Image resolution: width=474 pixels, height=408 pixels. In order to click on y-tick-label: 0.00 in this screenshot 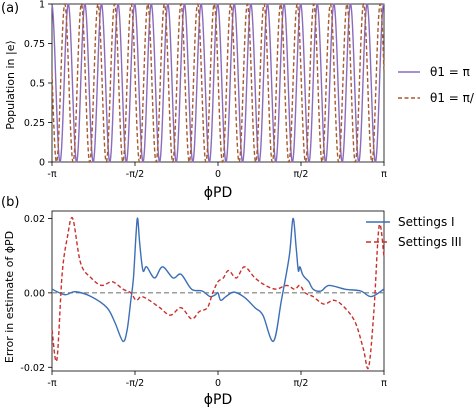, I will do `click(34, 293)`.